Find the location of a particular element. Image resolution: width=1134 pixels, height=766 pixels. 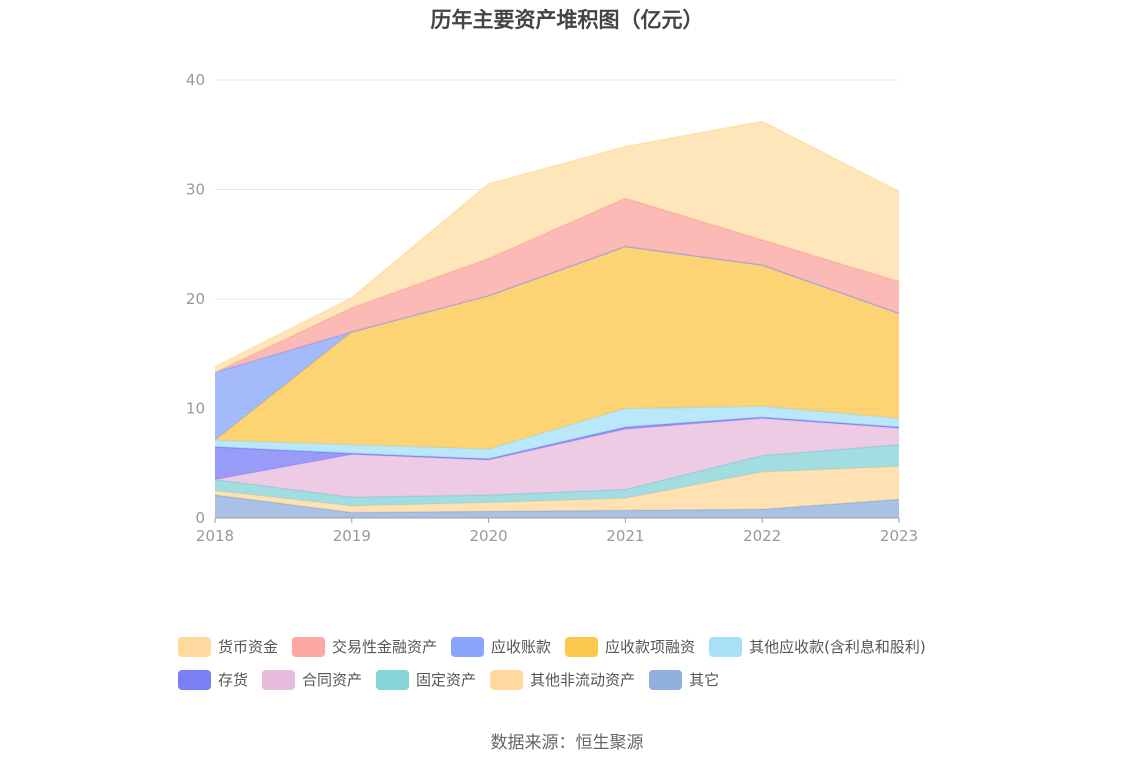

legend-item: 应收账款 is located at coordinates (501, 646).